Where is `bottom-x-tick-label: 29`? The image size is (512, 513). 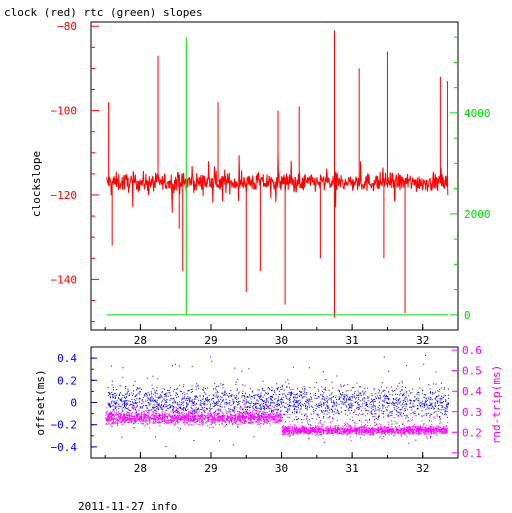
bottom-x-tick-label: 29 is located at coordinates (210, 468).